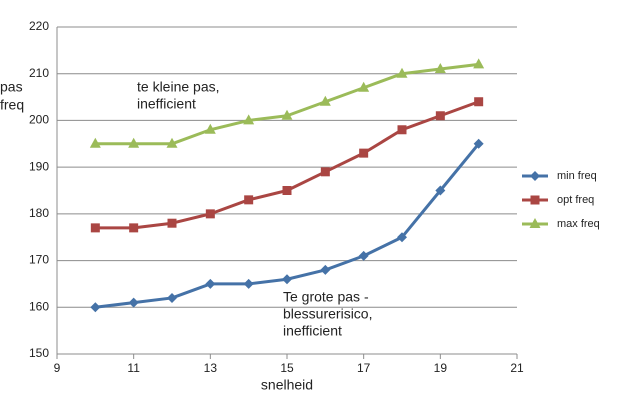 The height and width of the screenshot is (406, 640). What do you see at coordinates (578, 224) in the screenshot?
I see `legend-label: max freq` at bounding box center [578, 224].